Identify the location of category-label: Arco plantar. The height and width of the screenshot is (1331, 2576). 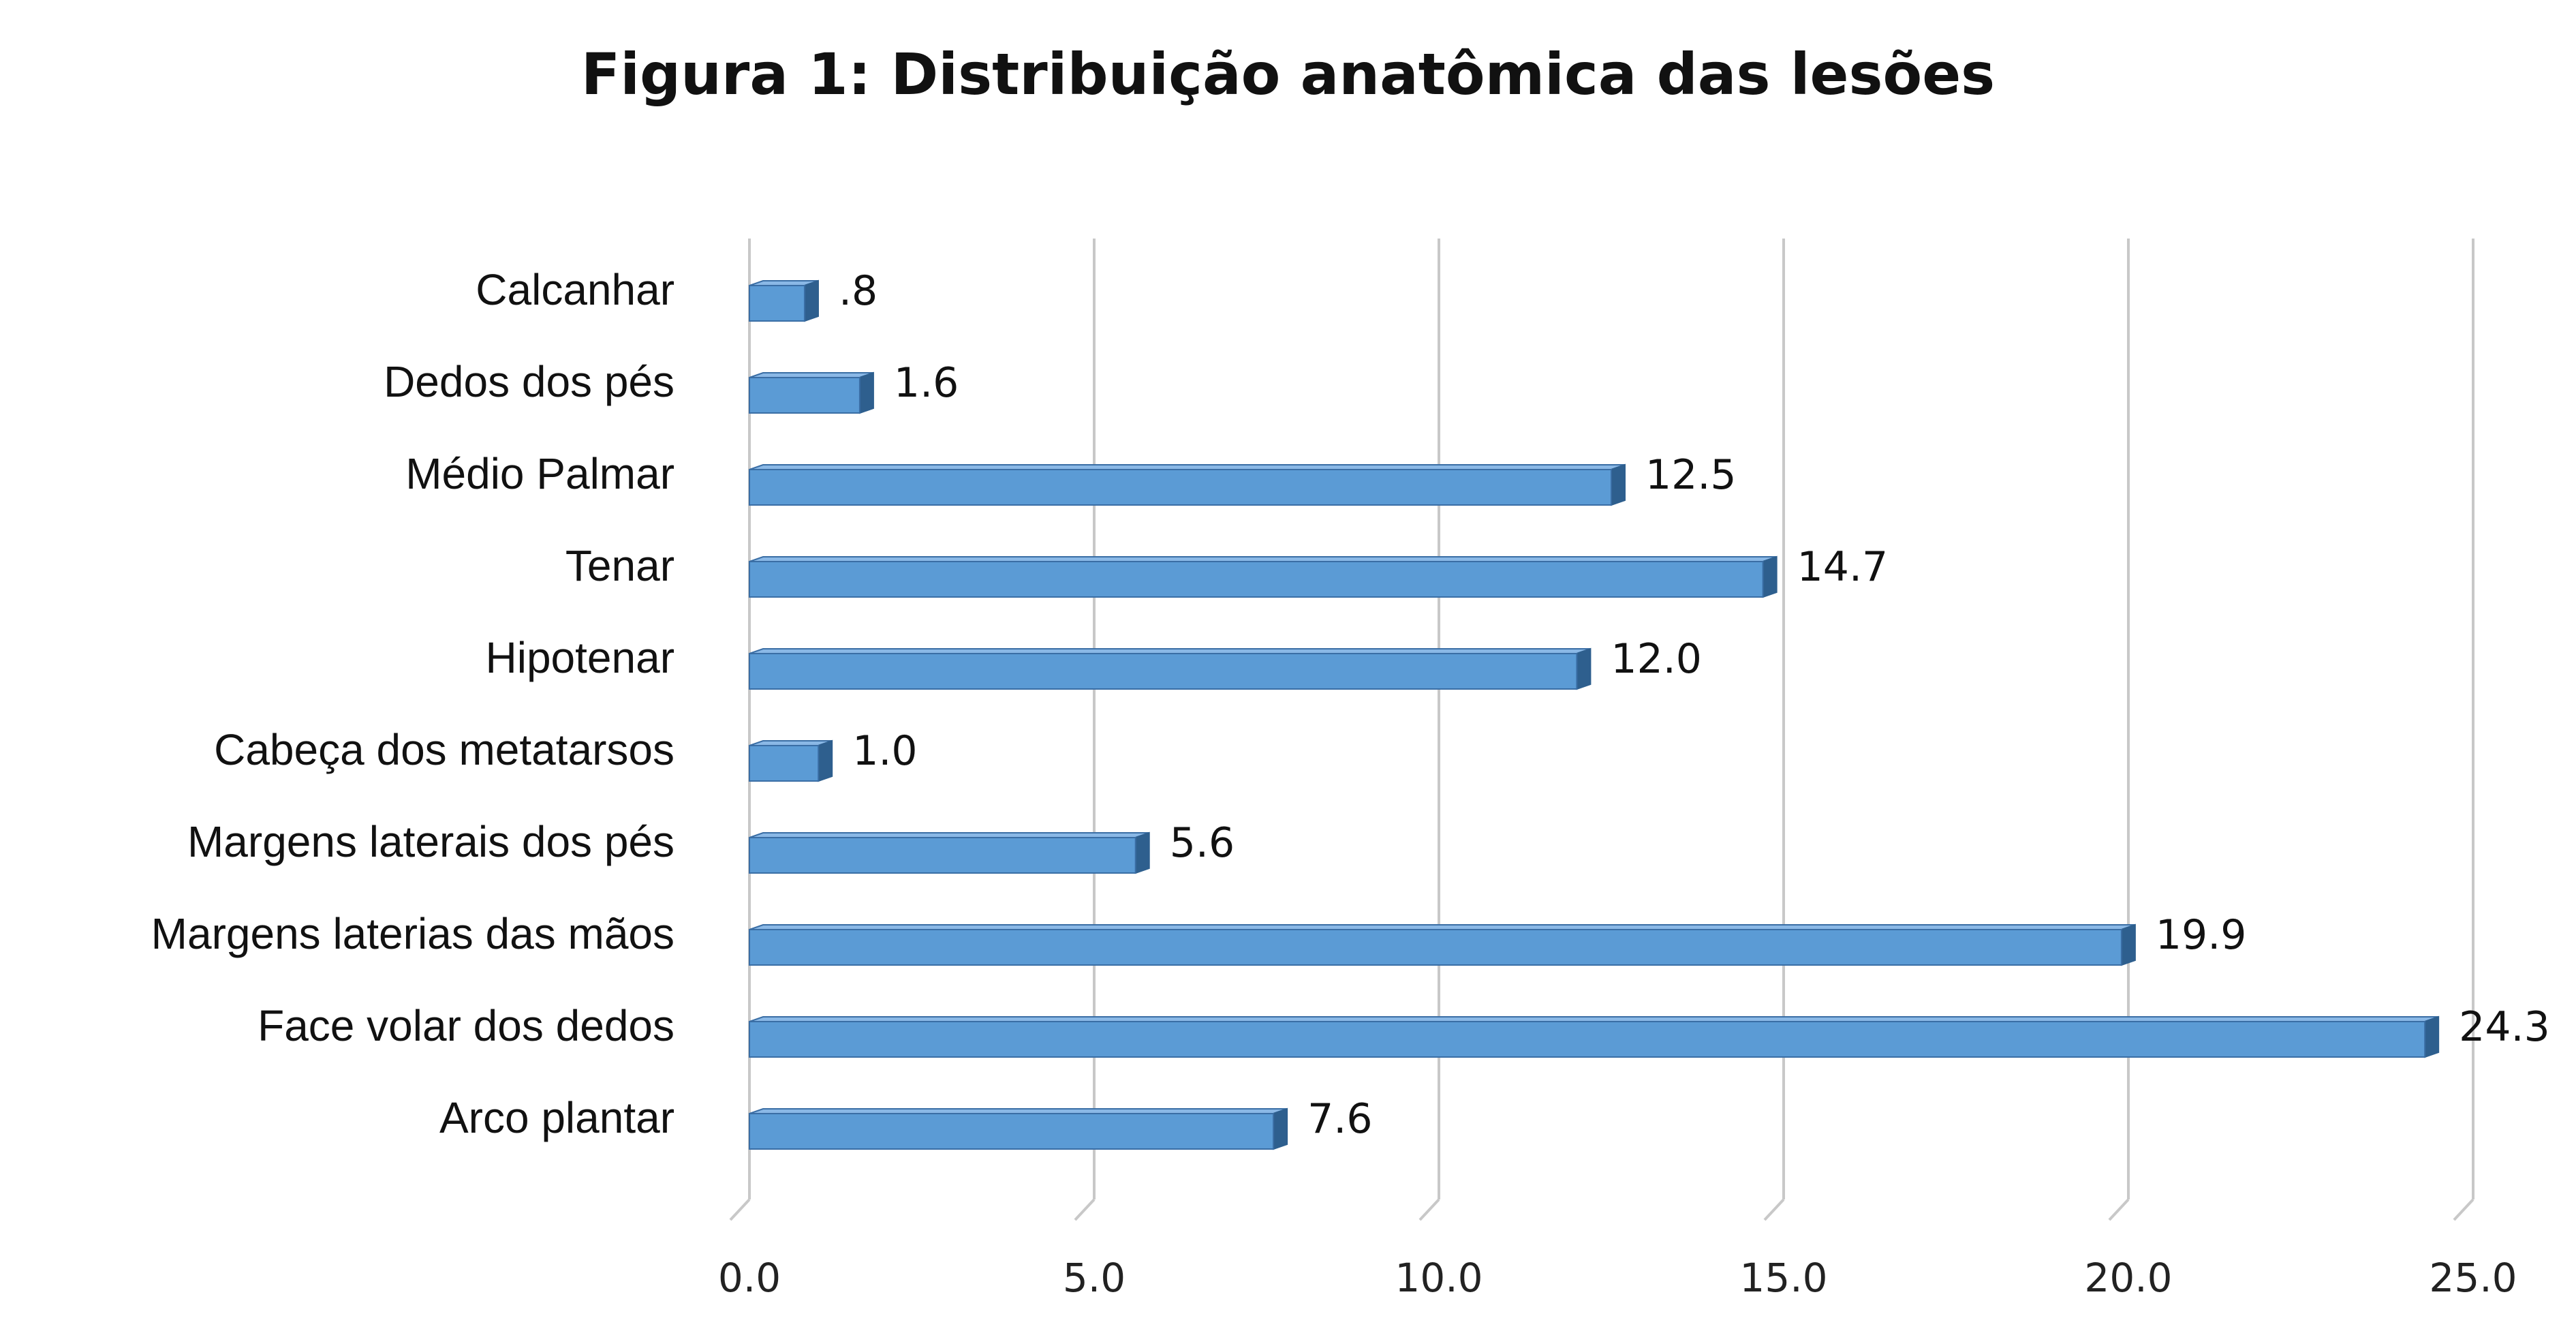
(556, 1117).